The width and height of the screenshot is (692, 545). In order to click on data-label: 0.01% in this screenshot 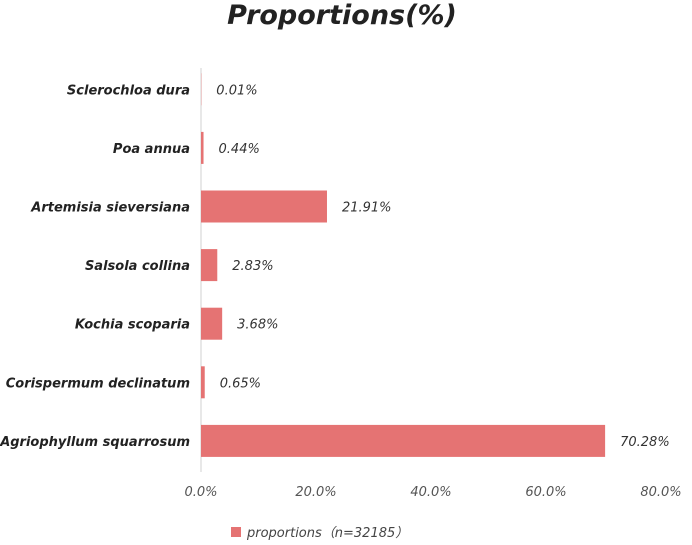, I will do `click(236, 90)`.